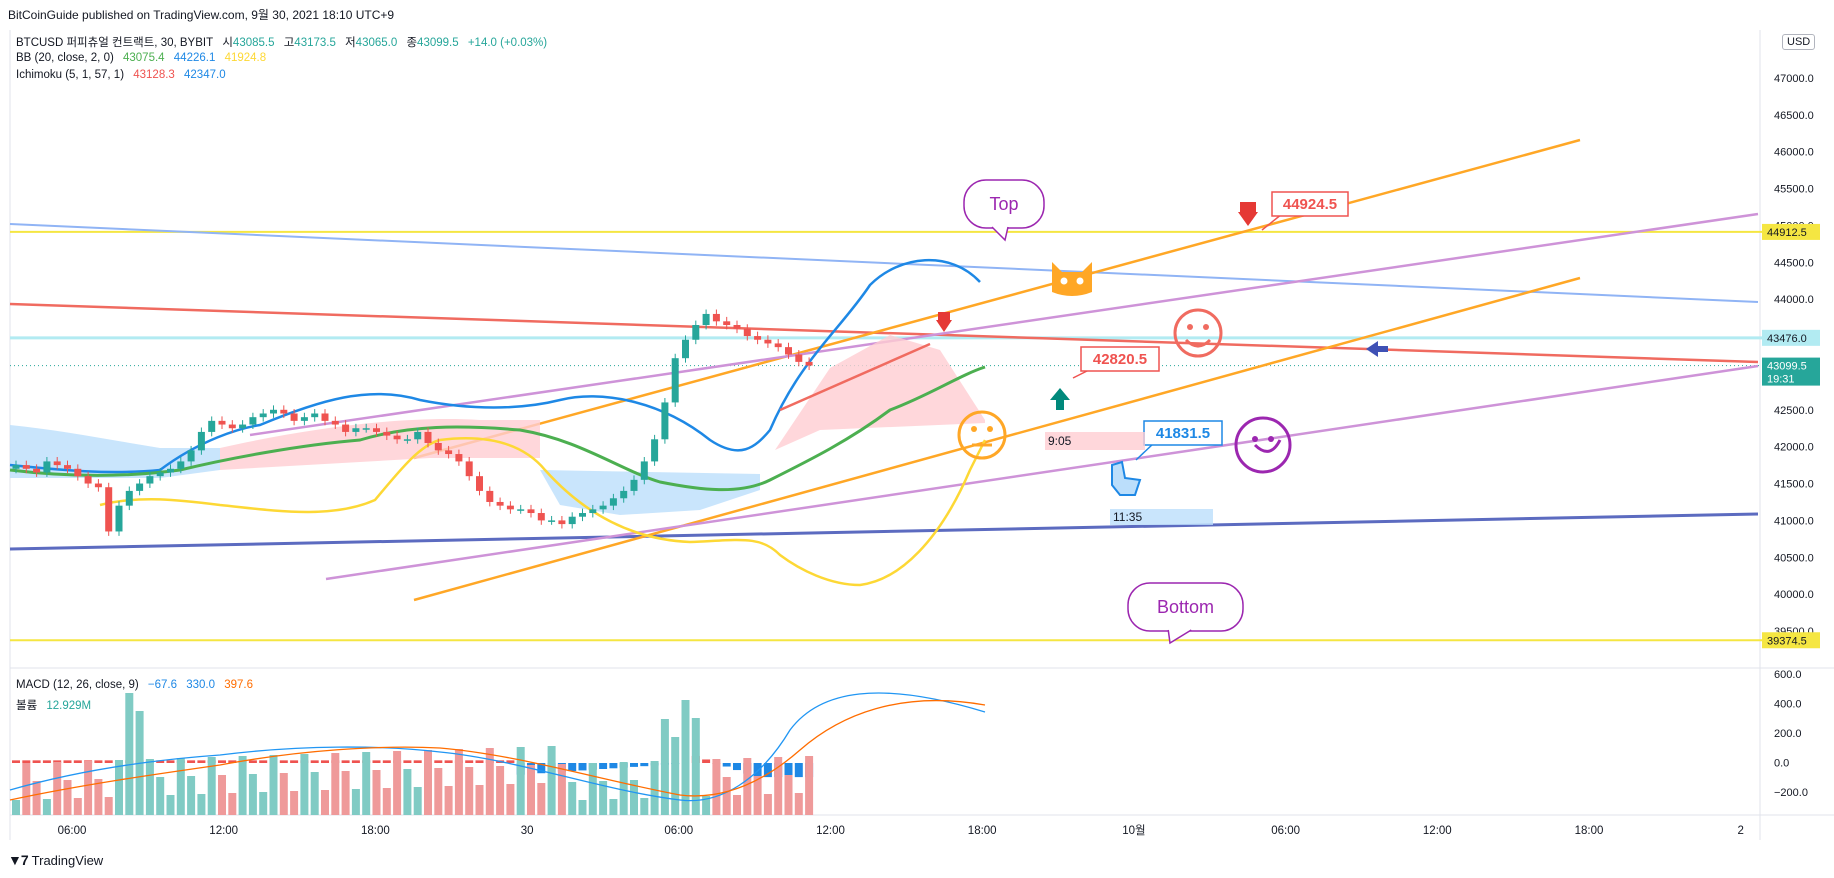 The width and height of the screenshot is (1834, 878). Describe the element at coordinates (1064, 281) in the screenshot. I see `cat-eye` at that location.